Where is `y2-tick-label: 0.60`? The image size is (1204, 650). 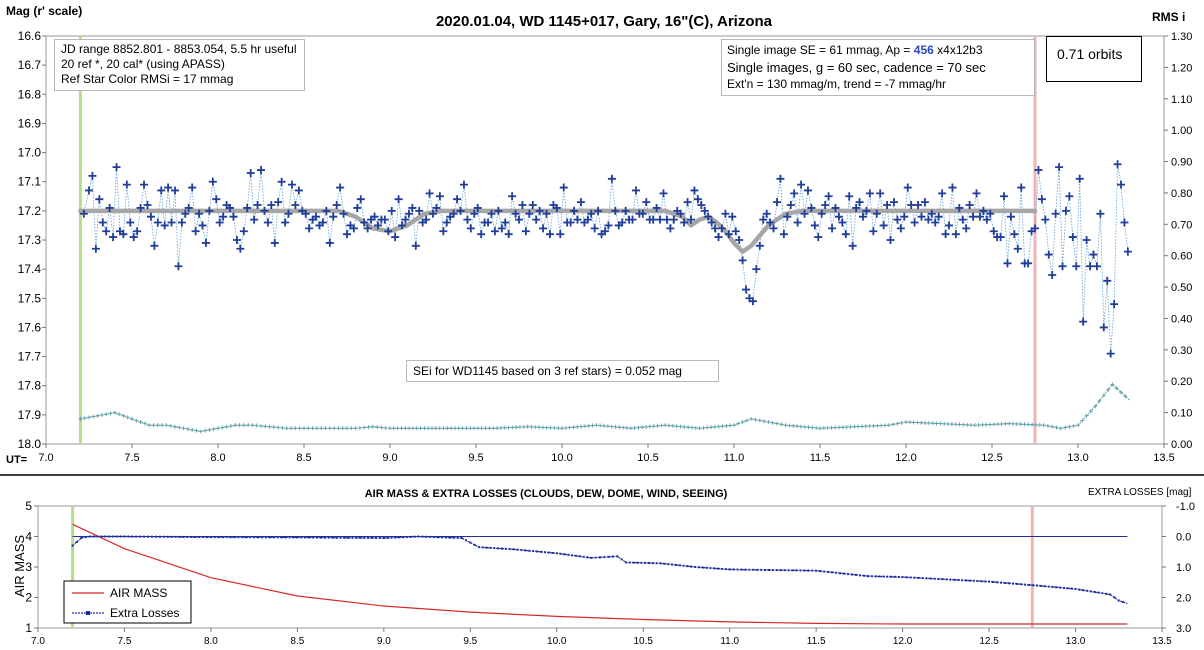
y2-tick-label: 0.60 is located at coordinates (1181, 257).